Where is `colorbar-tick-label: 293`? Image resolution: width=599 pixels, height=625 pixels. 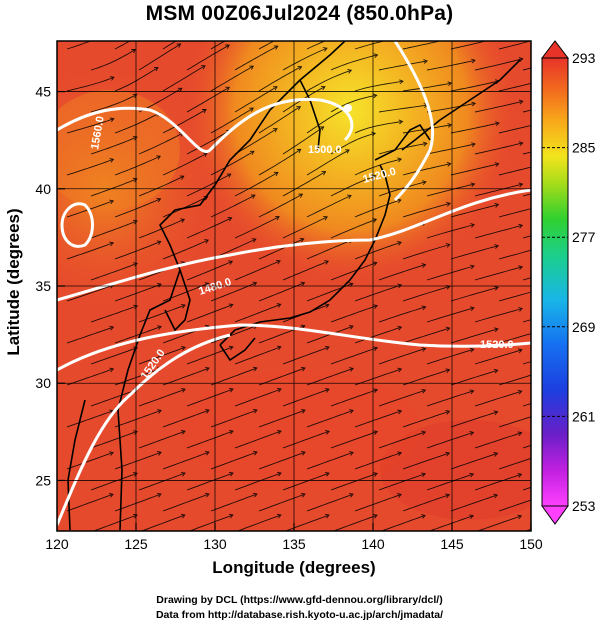
colorbar-tick-label: 293 is located at coordinates (584, 58).